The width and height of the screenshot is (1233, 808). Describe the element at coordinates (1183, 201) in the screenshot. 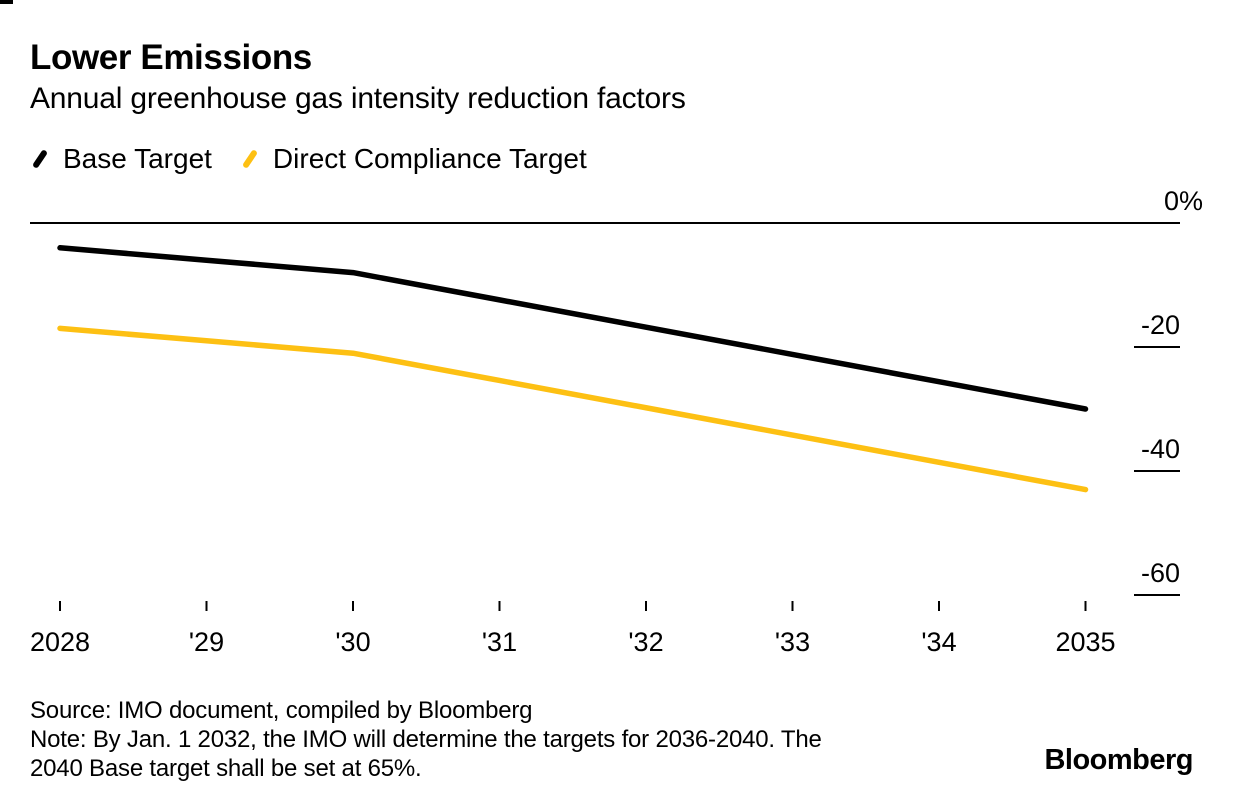

I see `y-tick-label: 0%` at that location.